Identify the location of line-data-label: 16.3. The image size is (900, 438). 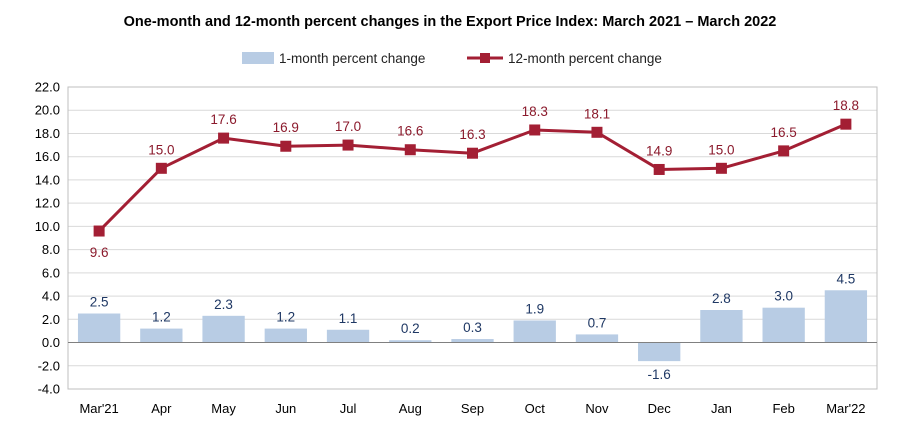
(472, 134).